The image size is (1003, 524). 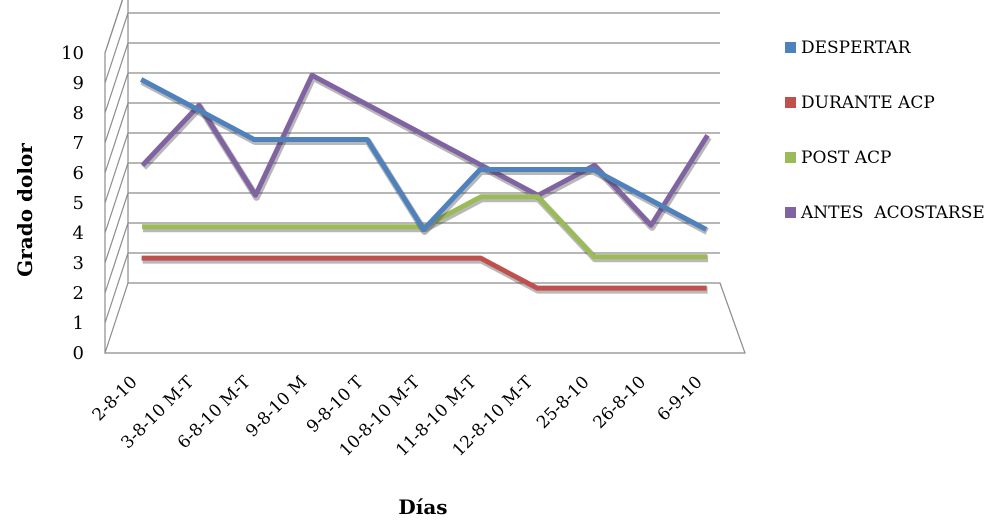 I want to click on y-tick-label: 7, so click(x=78, y=143).